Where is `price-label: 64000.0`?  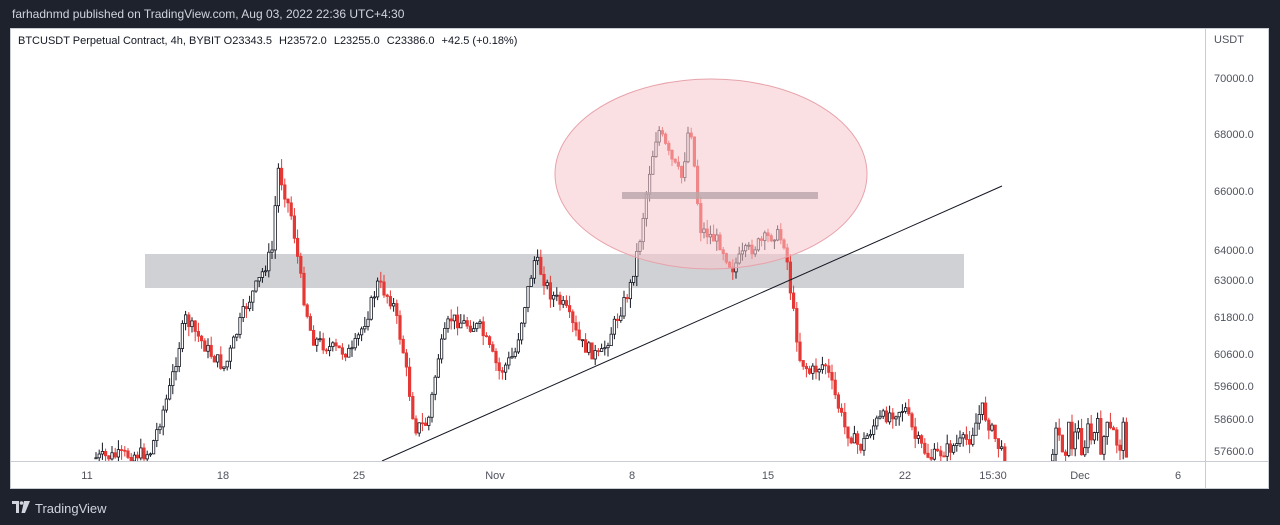
price-label: 64000.0 is located at coordinates (1234, 251).